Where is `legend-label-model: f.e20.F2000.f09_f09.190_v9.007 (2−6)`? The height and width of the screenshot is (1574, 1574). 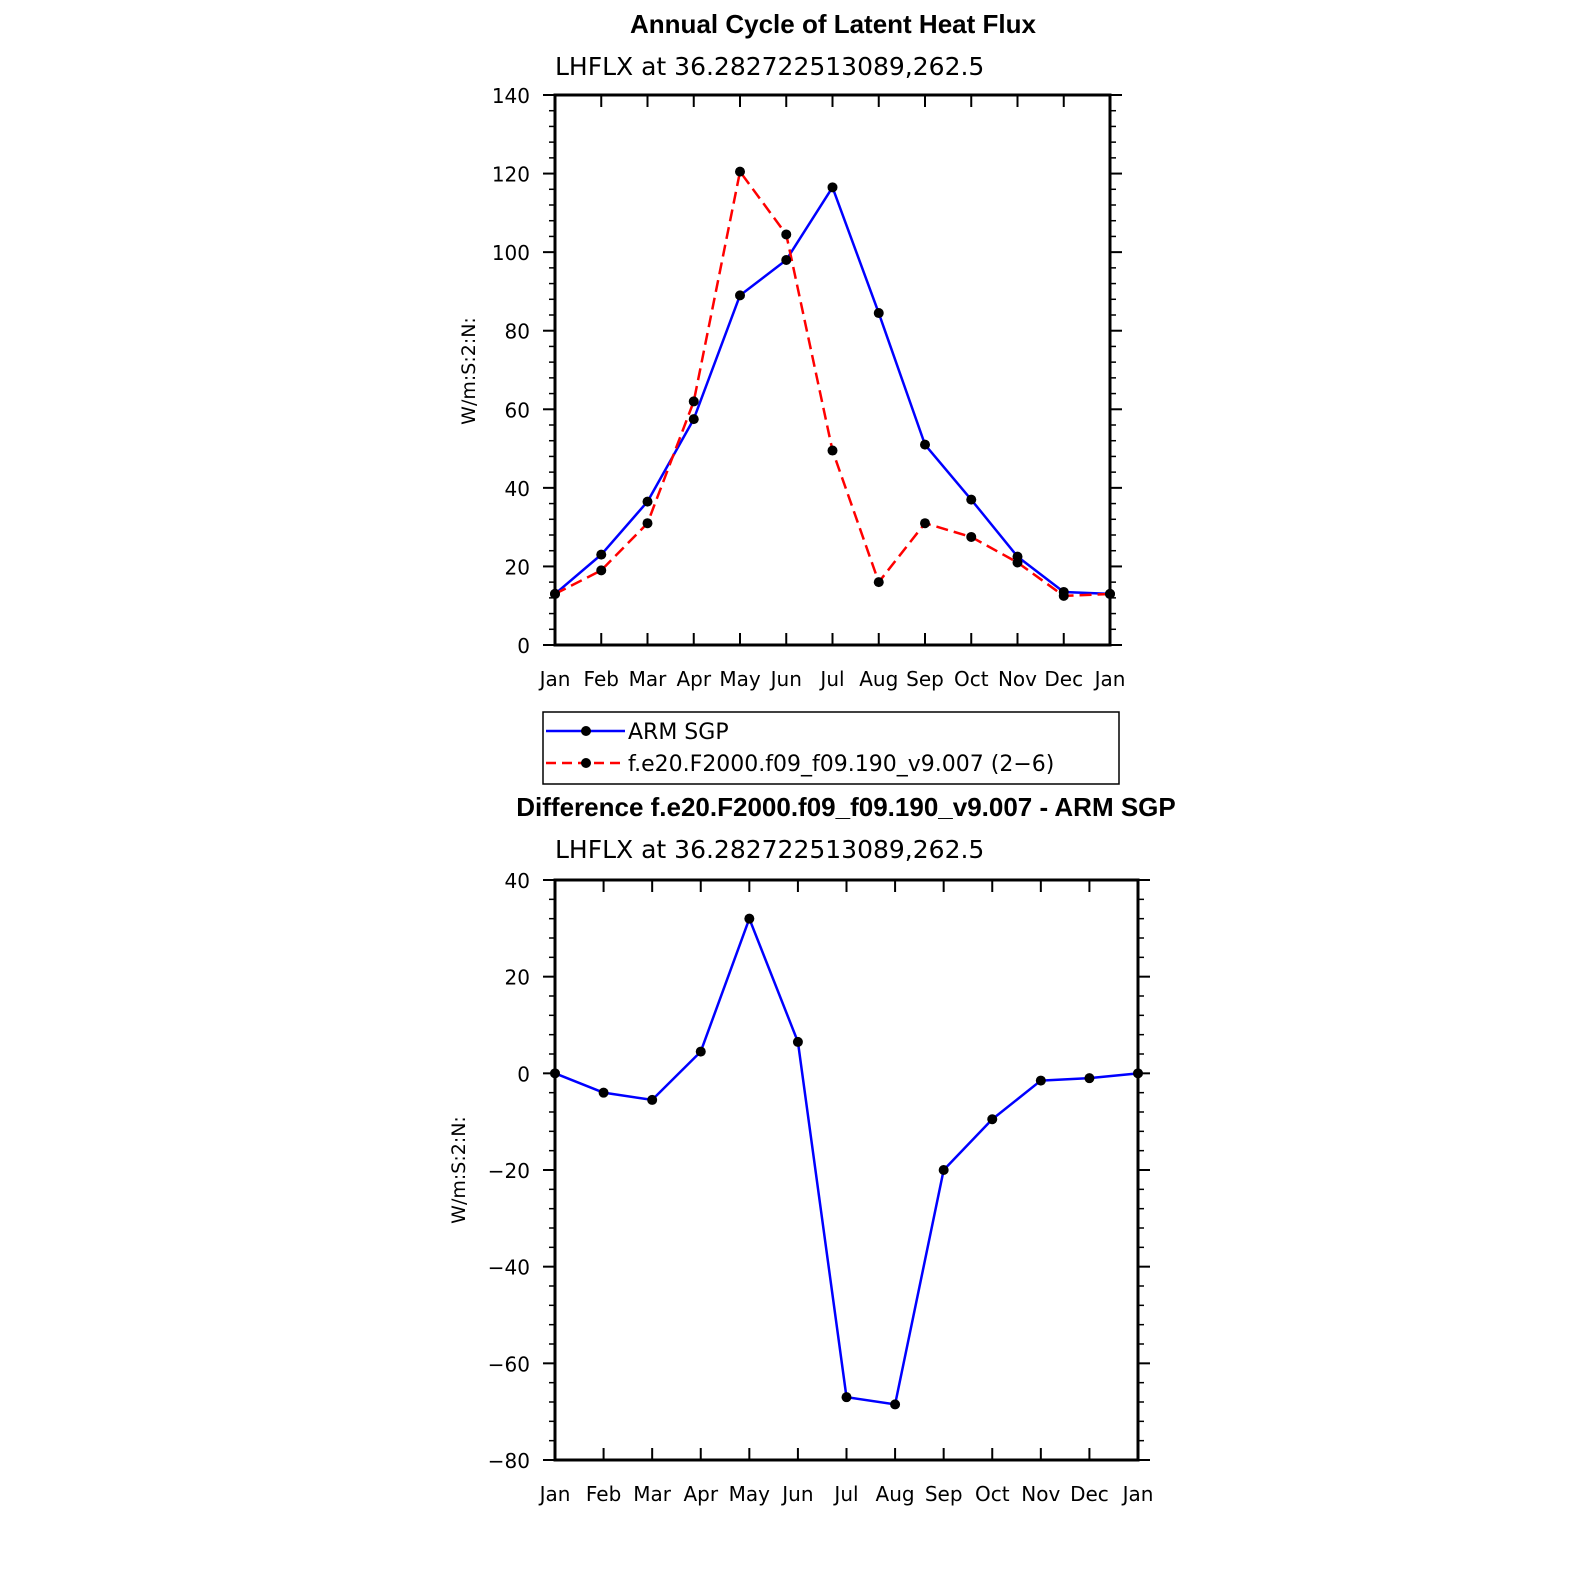 legend-label-model: f.e20.F2000.f09_f09.190_v9.007 (2−6) is located at coordinates (841, 764).